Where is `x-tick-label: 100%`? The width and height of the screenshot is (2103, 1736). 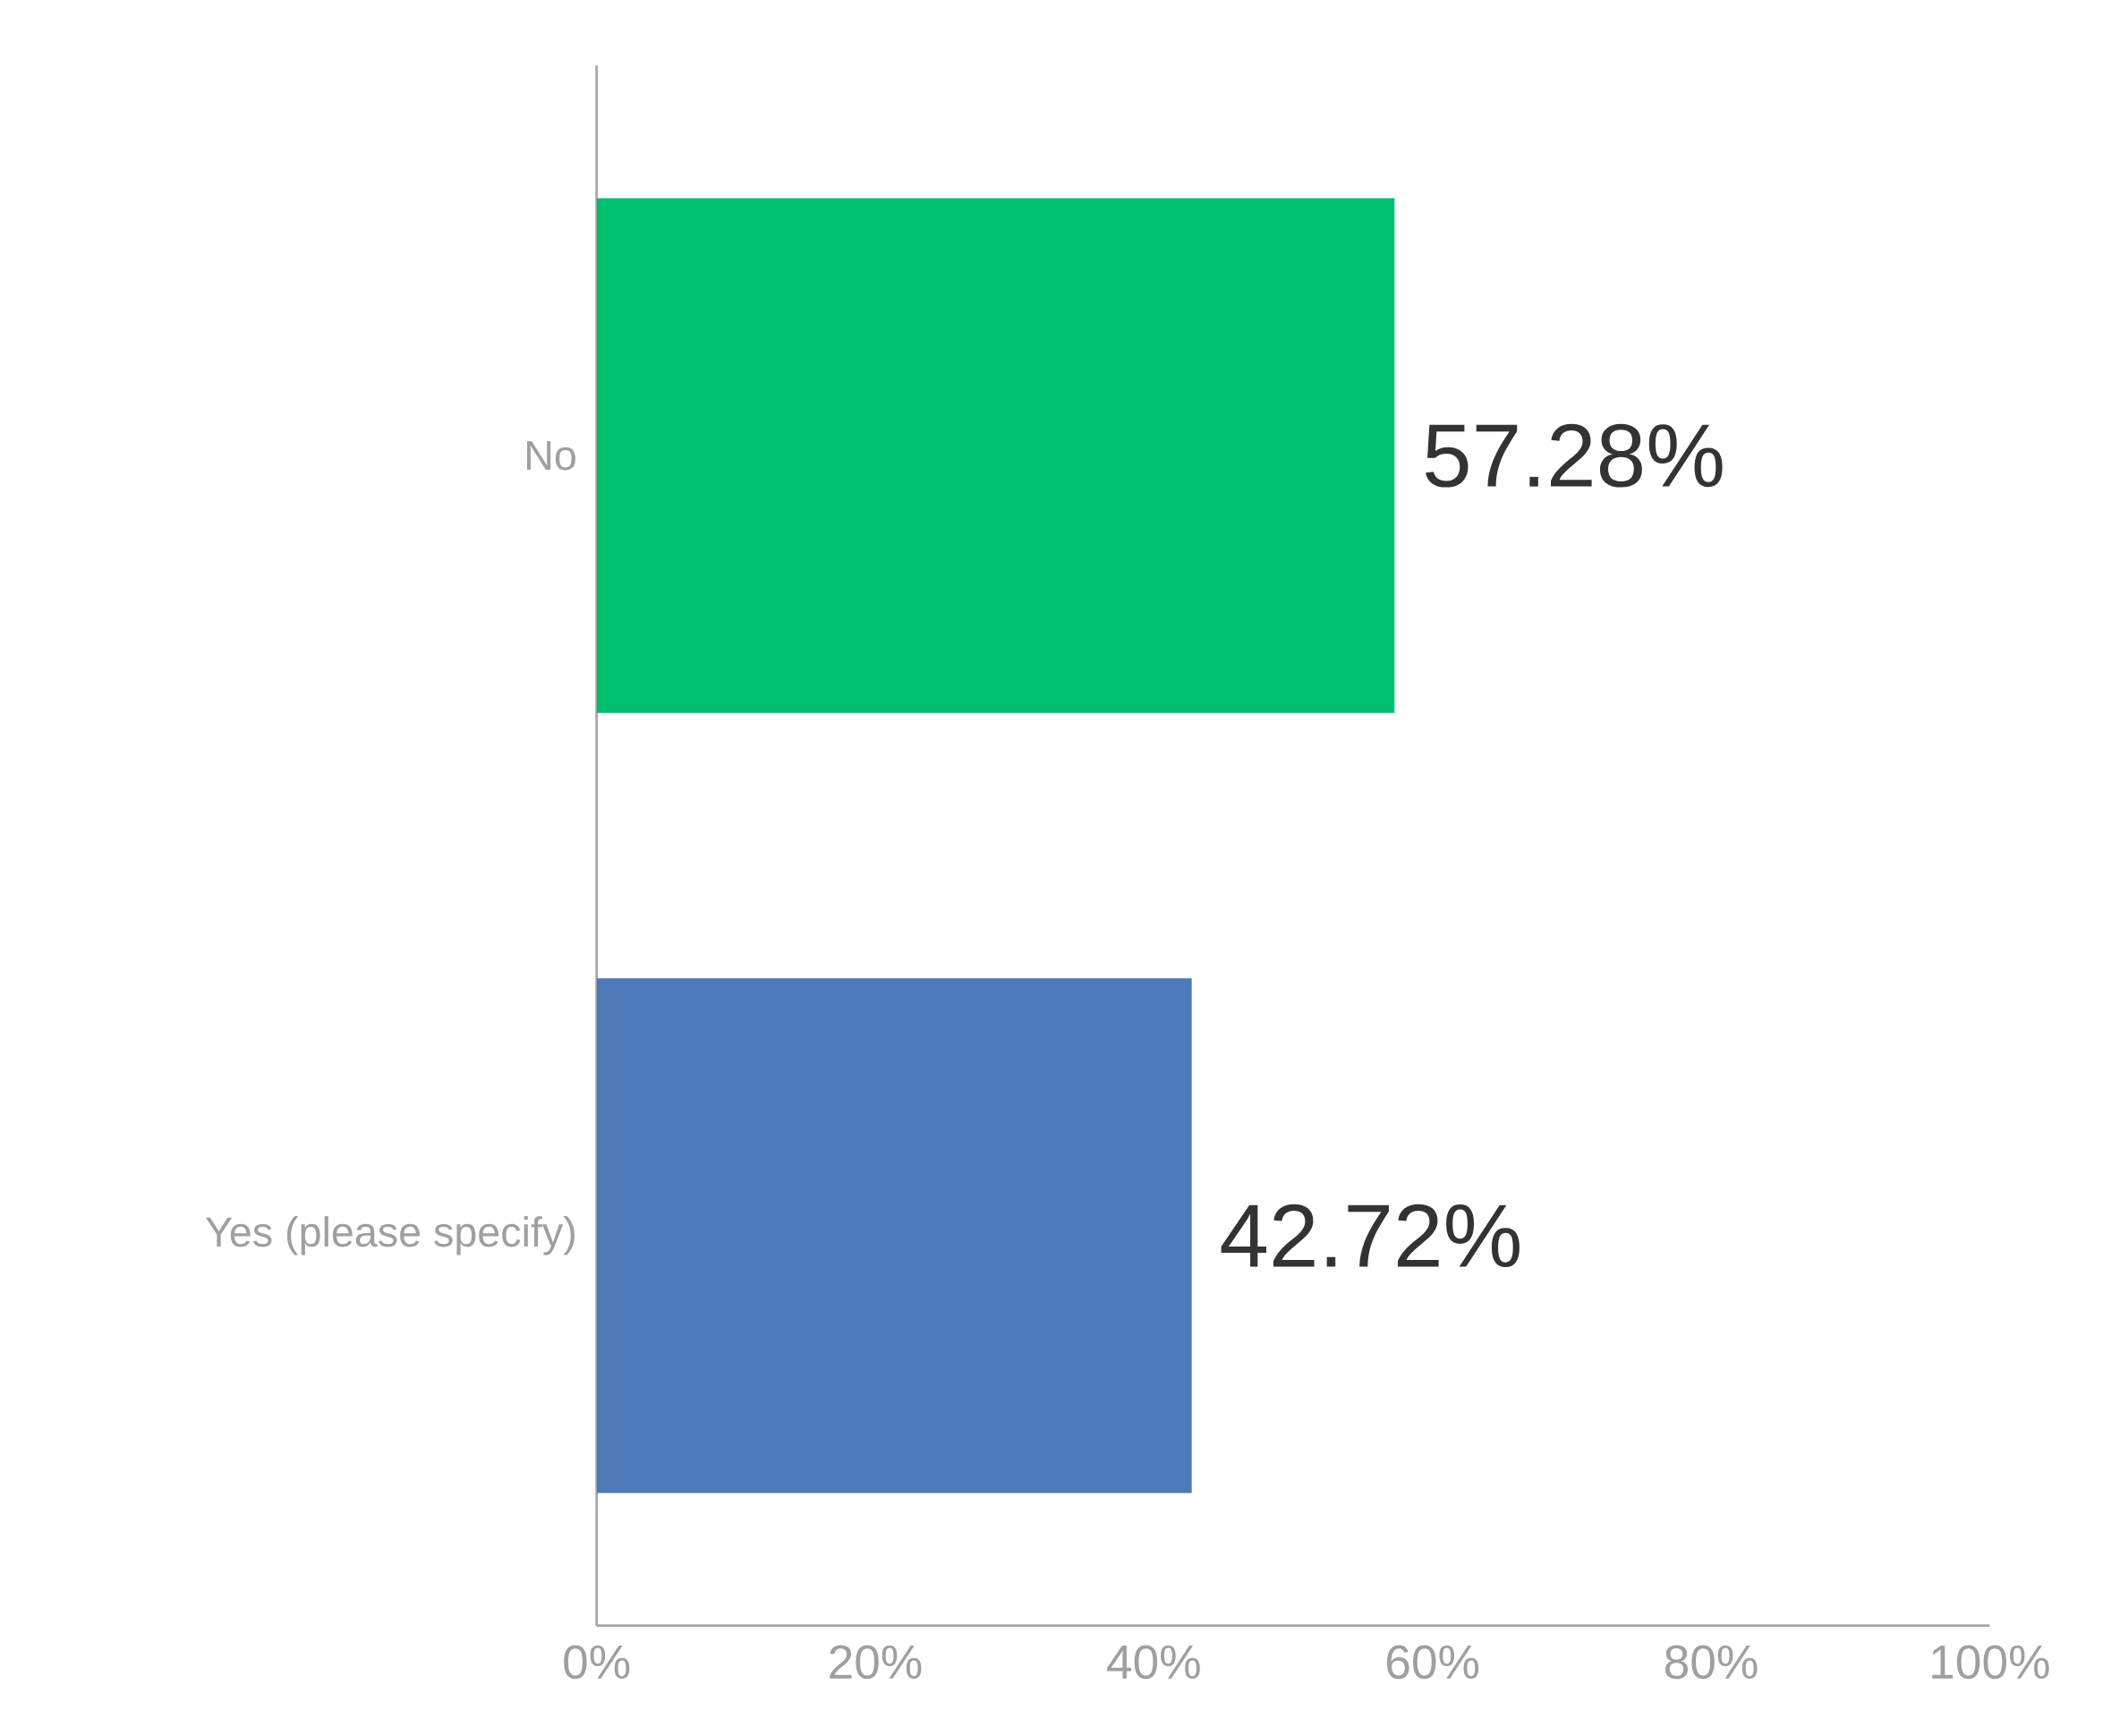 x-tick-label: 100% is located at coordinates (1990, 1662).